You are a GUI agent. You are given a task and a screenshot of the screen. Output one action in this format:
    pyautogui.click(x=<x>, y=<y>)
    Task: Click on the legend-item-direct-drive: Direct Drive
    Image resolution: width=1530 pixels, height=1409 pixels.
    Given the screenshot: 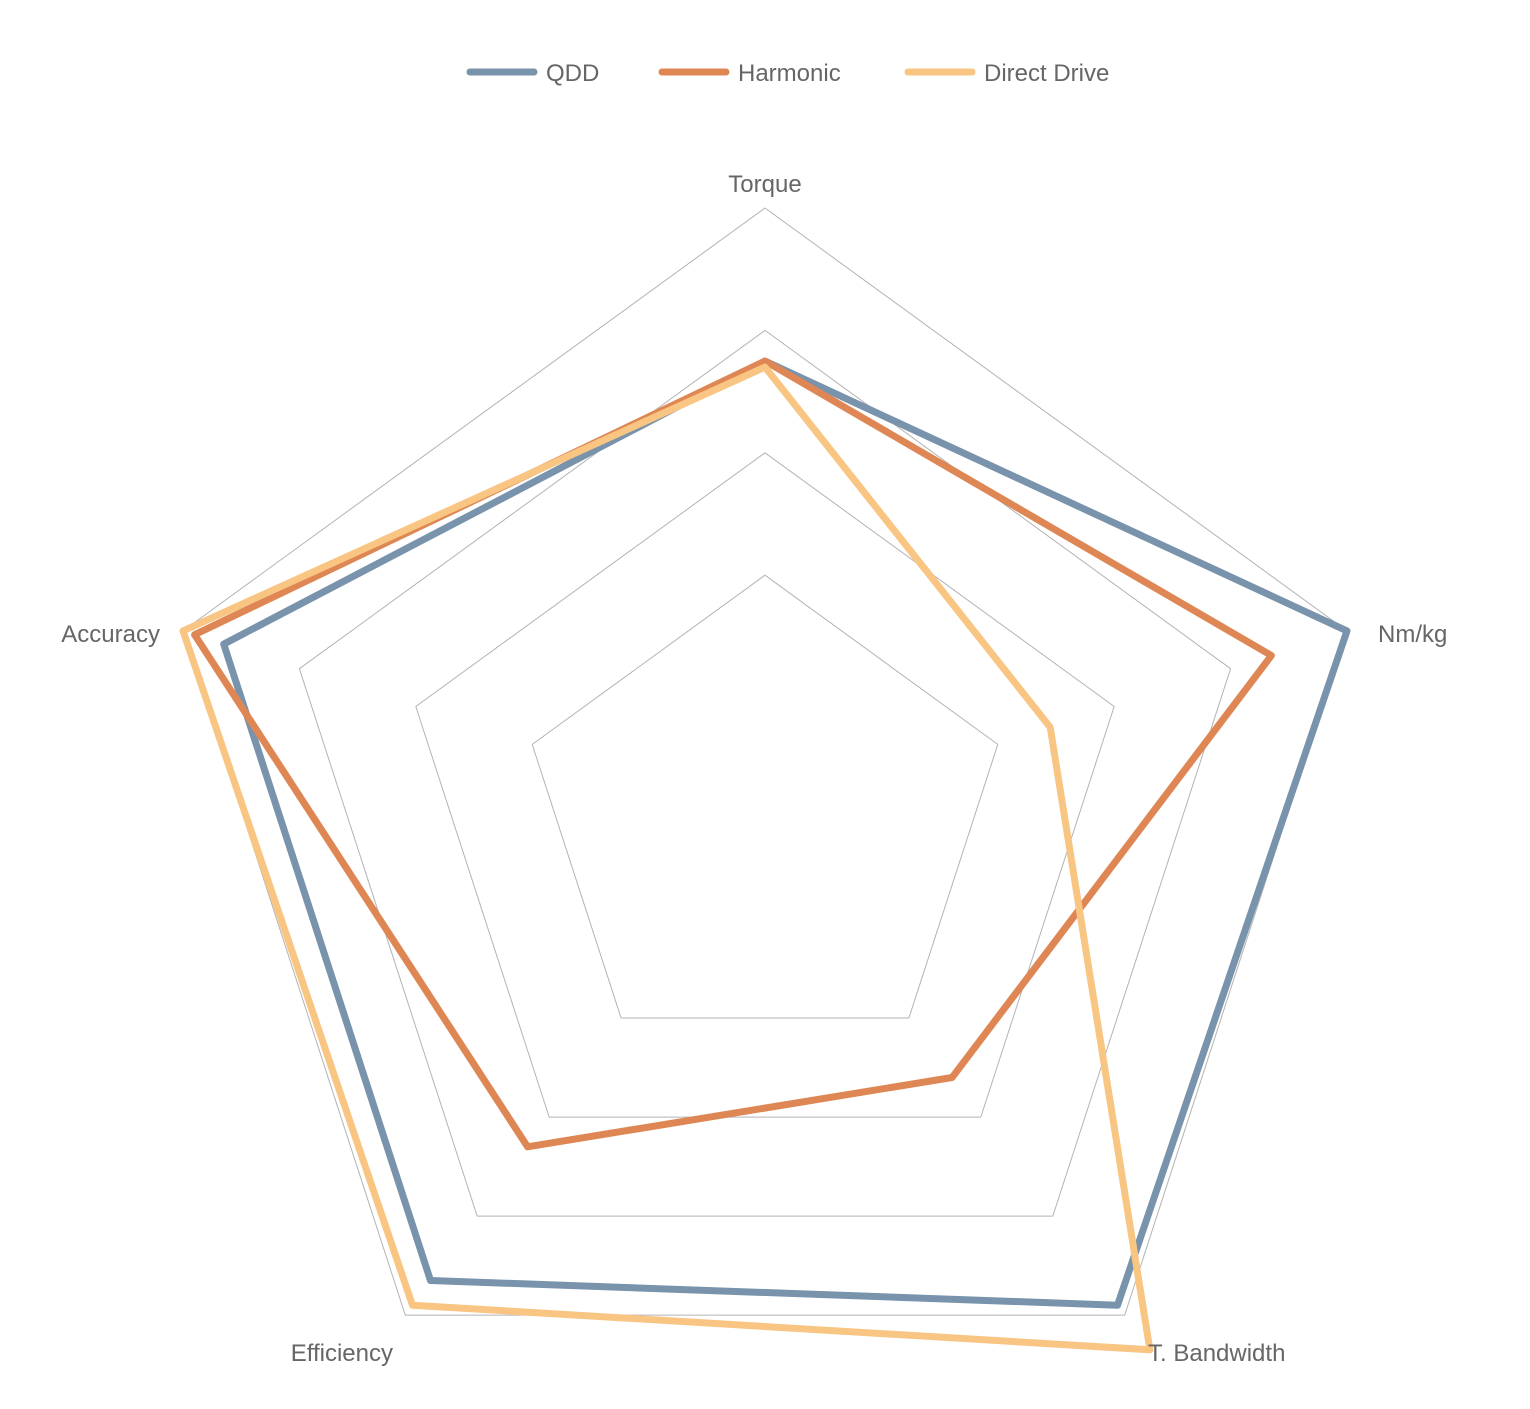 What is the action you would take?
    pyautogui.click(x=1006, y=73)
    